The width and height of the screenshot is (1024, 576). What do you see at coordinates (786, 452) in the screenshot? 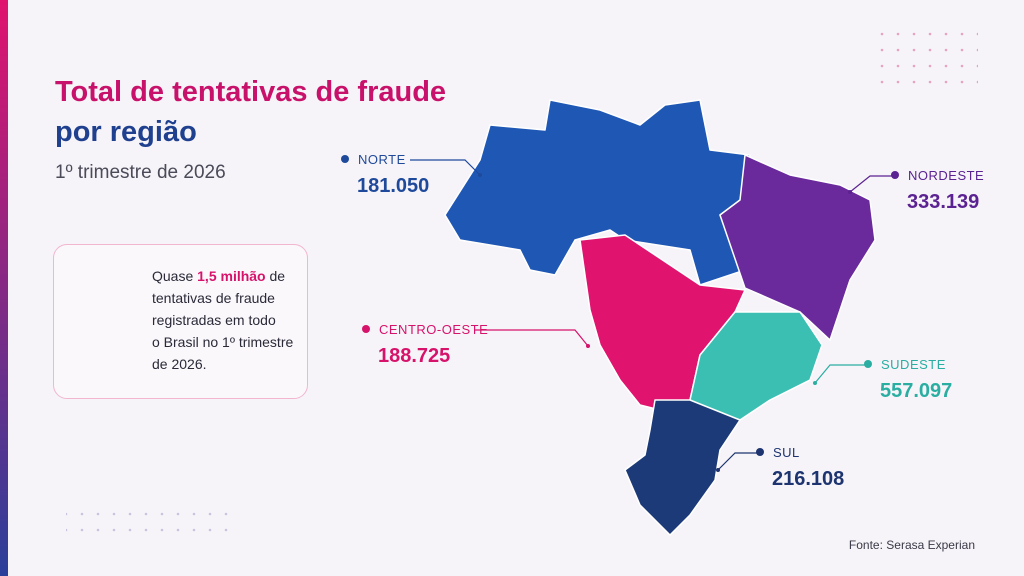
I see `region-name: SUL` at bounding box center [786, 452].